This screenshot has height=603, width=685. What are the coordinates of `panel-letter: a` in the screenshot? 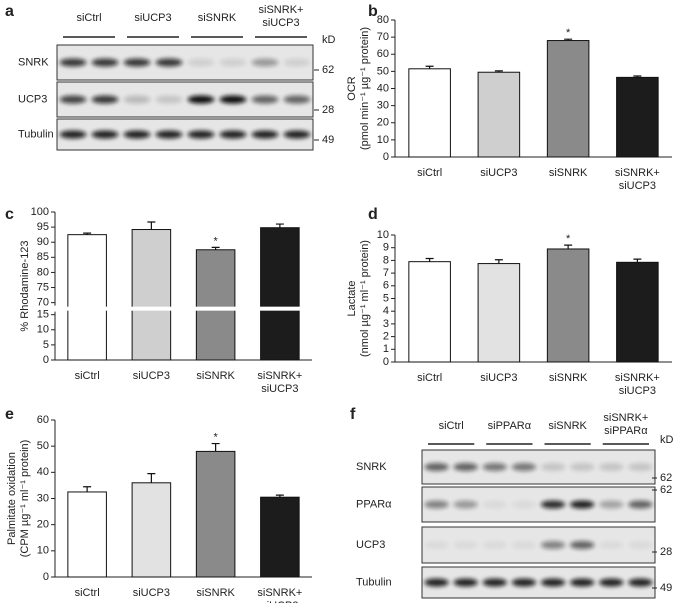 It's located at (9, 11).